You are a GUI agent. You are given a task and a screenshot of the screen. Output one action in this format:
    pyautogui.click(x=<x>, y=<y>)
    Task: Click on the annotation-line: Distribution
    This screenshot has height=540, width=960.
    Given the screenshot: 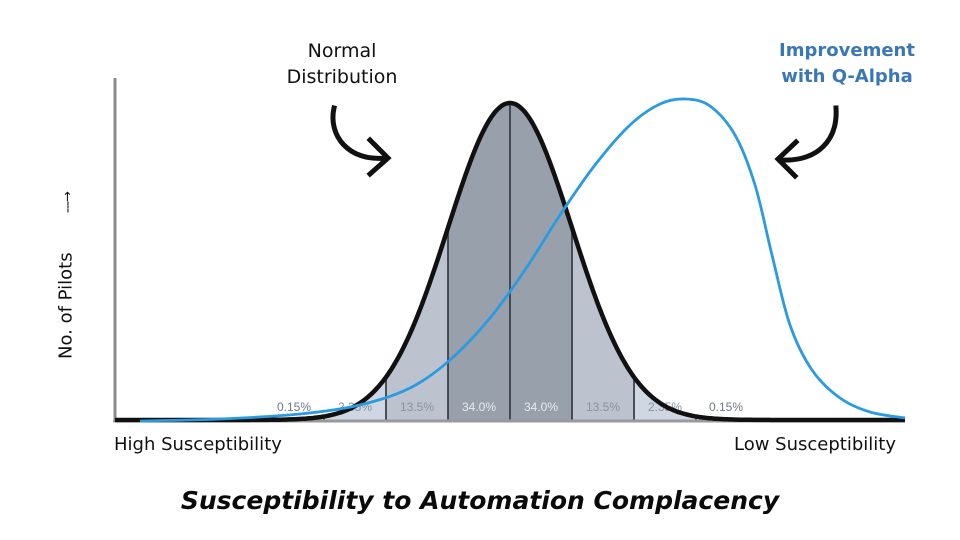 What is the action you would take?
    pyautogui.click(x=342, y=77)
    